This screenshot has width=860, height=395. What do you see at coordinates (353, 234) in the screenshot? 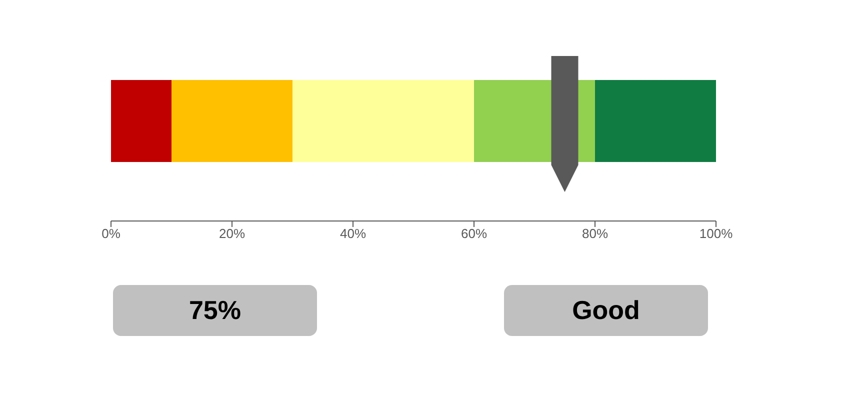
I see `x-tick-label: 40%` at bounding box center [353, 234].